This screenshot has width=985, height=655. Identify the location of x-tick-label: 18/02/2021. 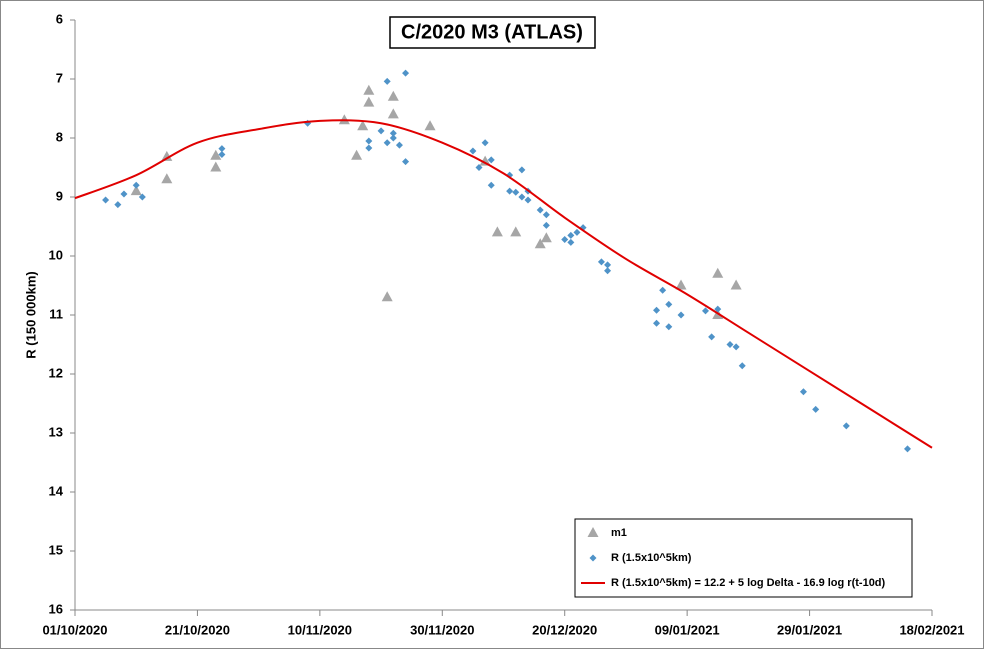
(931, 629).